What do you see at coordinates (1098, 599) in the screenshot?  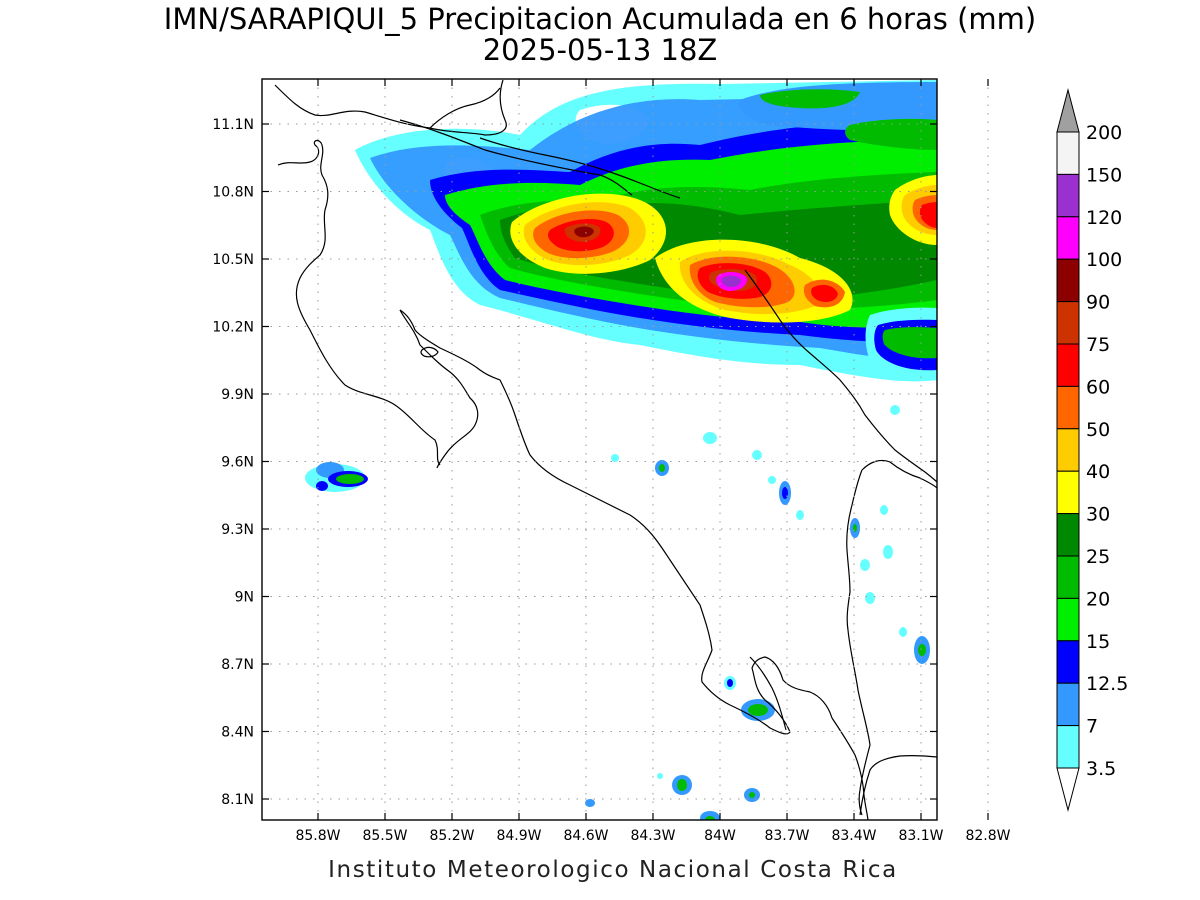 I see `colorbar-label: 20` at bounding box center [1098, 599].